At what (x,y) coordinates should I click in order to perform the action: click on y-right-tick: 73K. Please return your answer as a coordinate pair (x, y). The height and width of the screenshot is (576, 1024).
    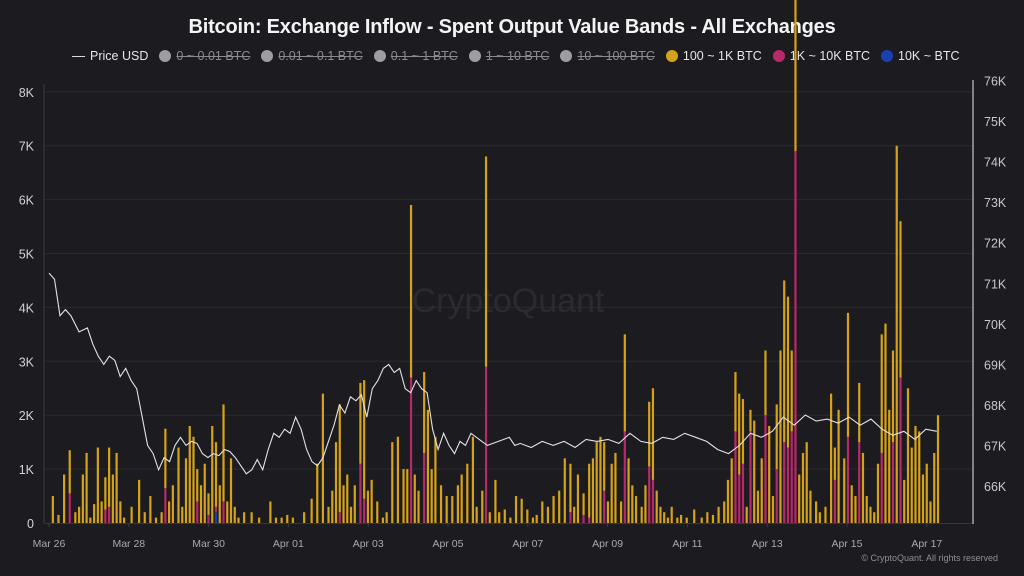
    Looking at the image, I should click on (995, 203).